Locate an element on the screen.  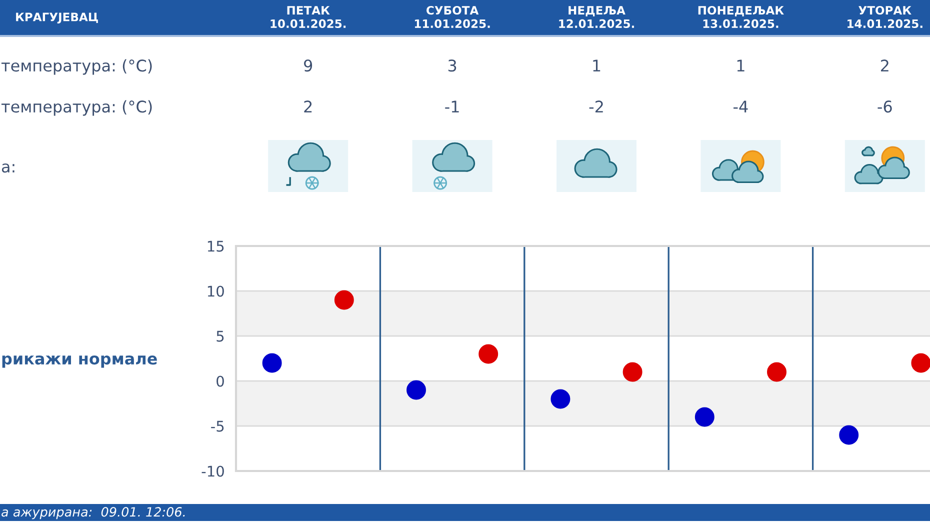
text: а: is located at coordinates (8, 168).